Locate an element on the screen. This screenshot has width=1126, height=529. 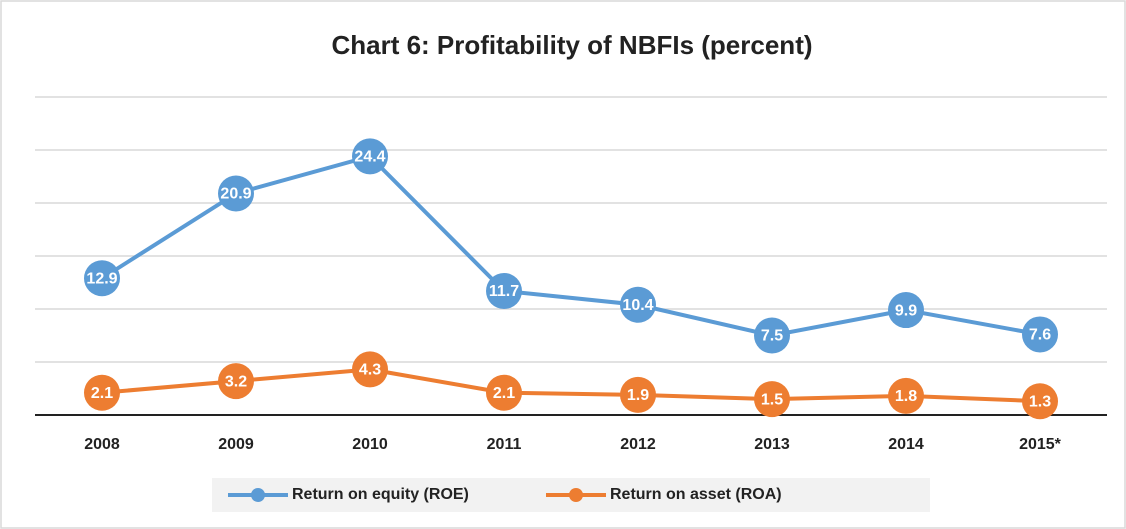
data-label: 9.9 is located at coordinates (906, 310).